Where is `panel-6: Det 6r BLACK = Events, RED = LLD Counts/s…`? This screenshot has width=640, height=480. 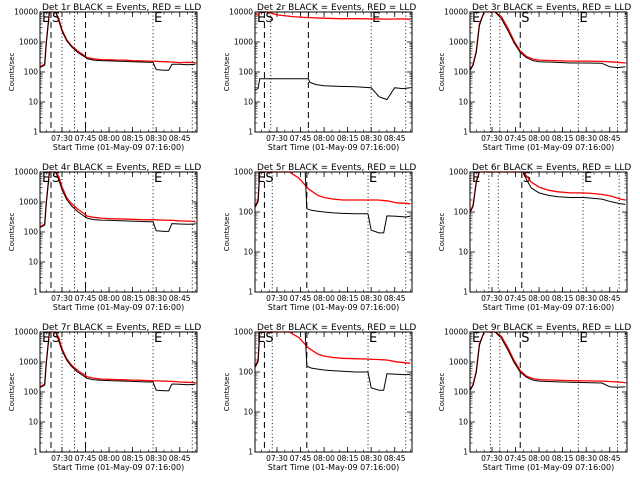 panel-6: Det 6r BLACK = Events, RED = LLD Counts/s… is located at coordinates (534, 237).